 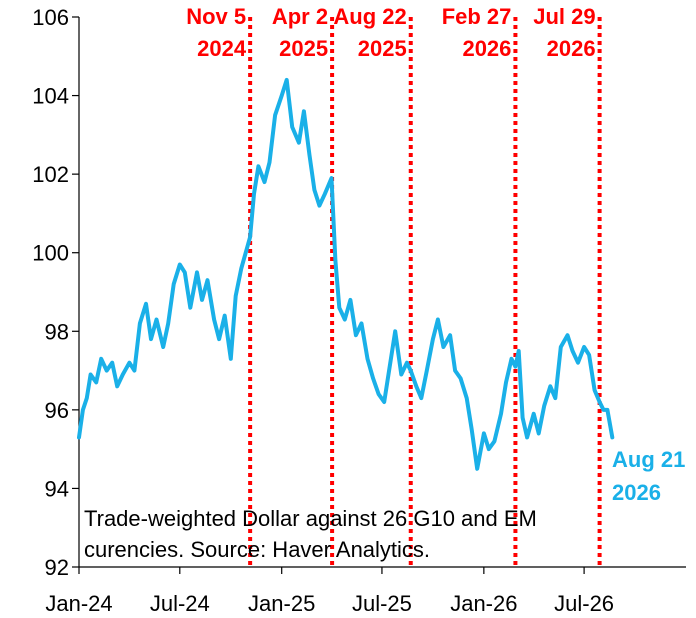 I want to click on y-tick-label: 92, so click(x=57, y=567).